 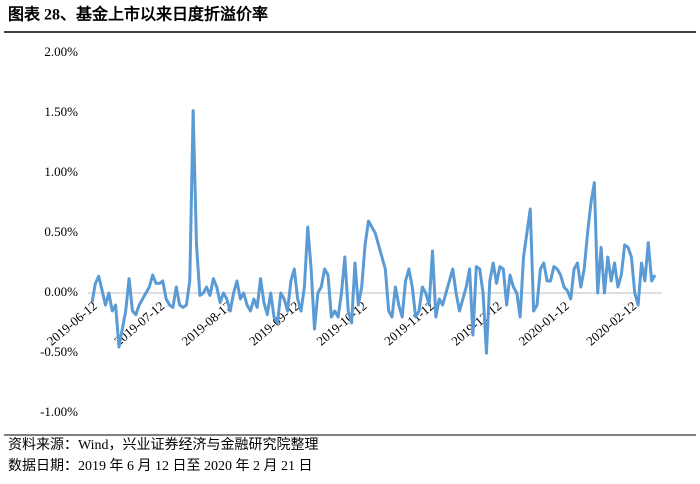 I want to click on y-tick-label: 2.00%, so click(x=61, y=51).